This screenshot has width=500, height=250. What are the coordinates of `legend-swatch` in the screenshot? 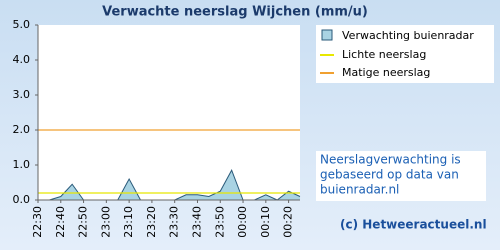 It's located at (327, 35).